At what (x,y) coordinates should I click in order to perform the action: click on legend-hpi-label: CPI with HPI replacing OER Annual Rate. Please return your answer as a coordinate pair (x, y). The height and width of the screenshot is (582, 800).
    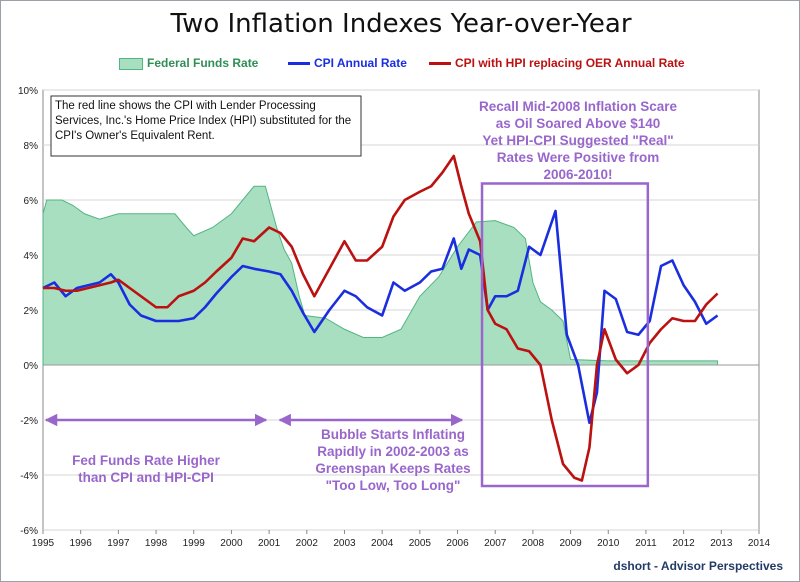
    Looking at the image, I should click on (570, 63).